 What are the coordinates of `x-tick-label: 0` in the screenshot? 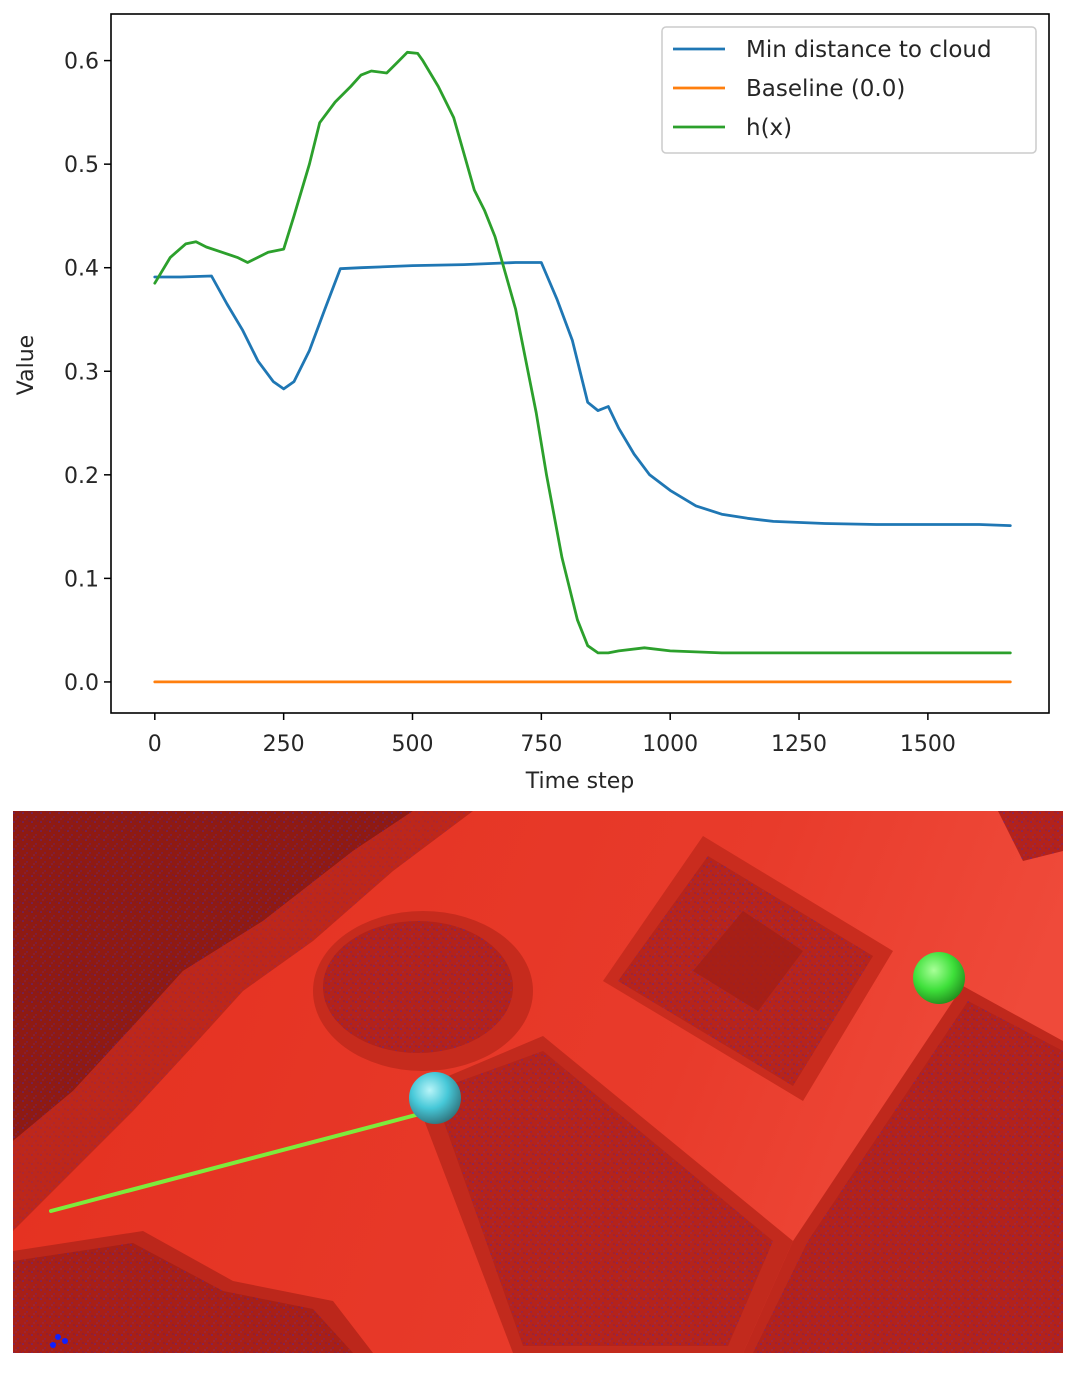 It's located at (155, 744).